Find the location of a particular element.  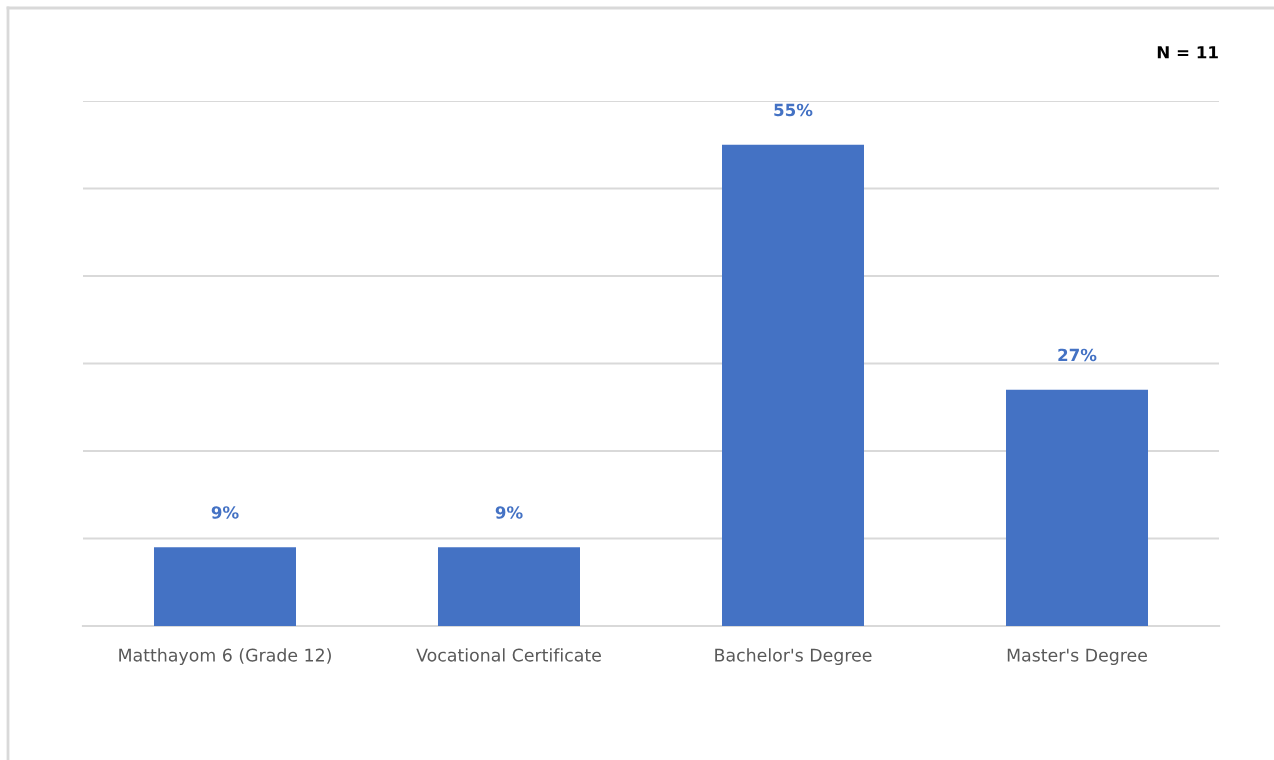

data-label: 27% is located at coordinates (1077, 355).